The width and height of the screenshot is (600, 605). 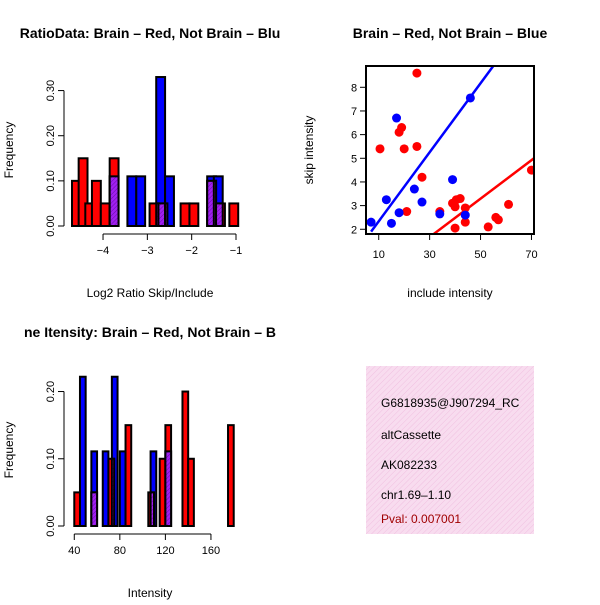 What do you see at coordinates (51, 525) in the screenshot?
I see `intensity-histogram-y-tick-label: 0.00` at bounding box center [51, 525].